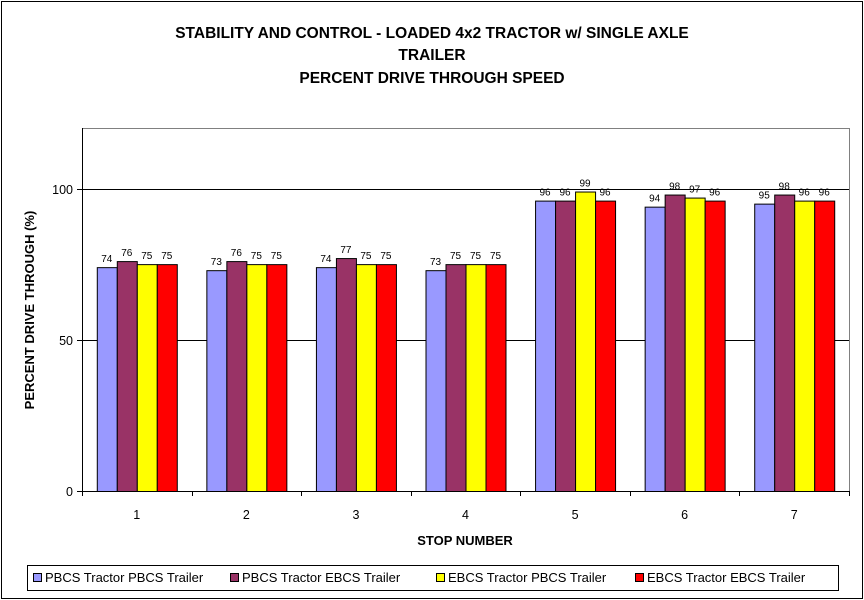  I want to click on data-label: 77, so click(346, 250).